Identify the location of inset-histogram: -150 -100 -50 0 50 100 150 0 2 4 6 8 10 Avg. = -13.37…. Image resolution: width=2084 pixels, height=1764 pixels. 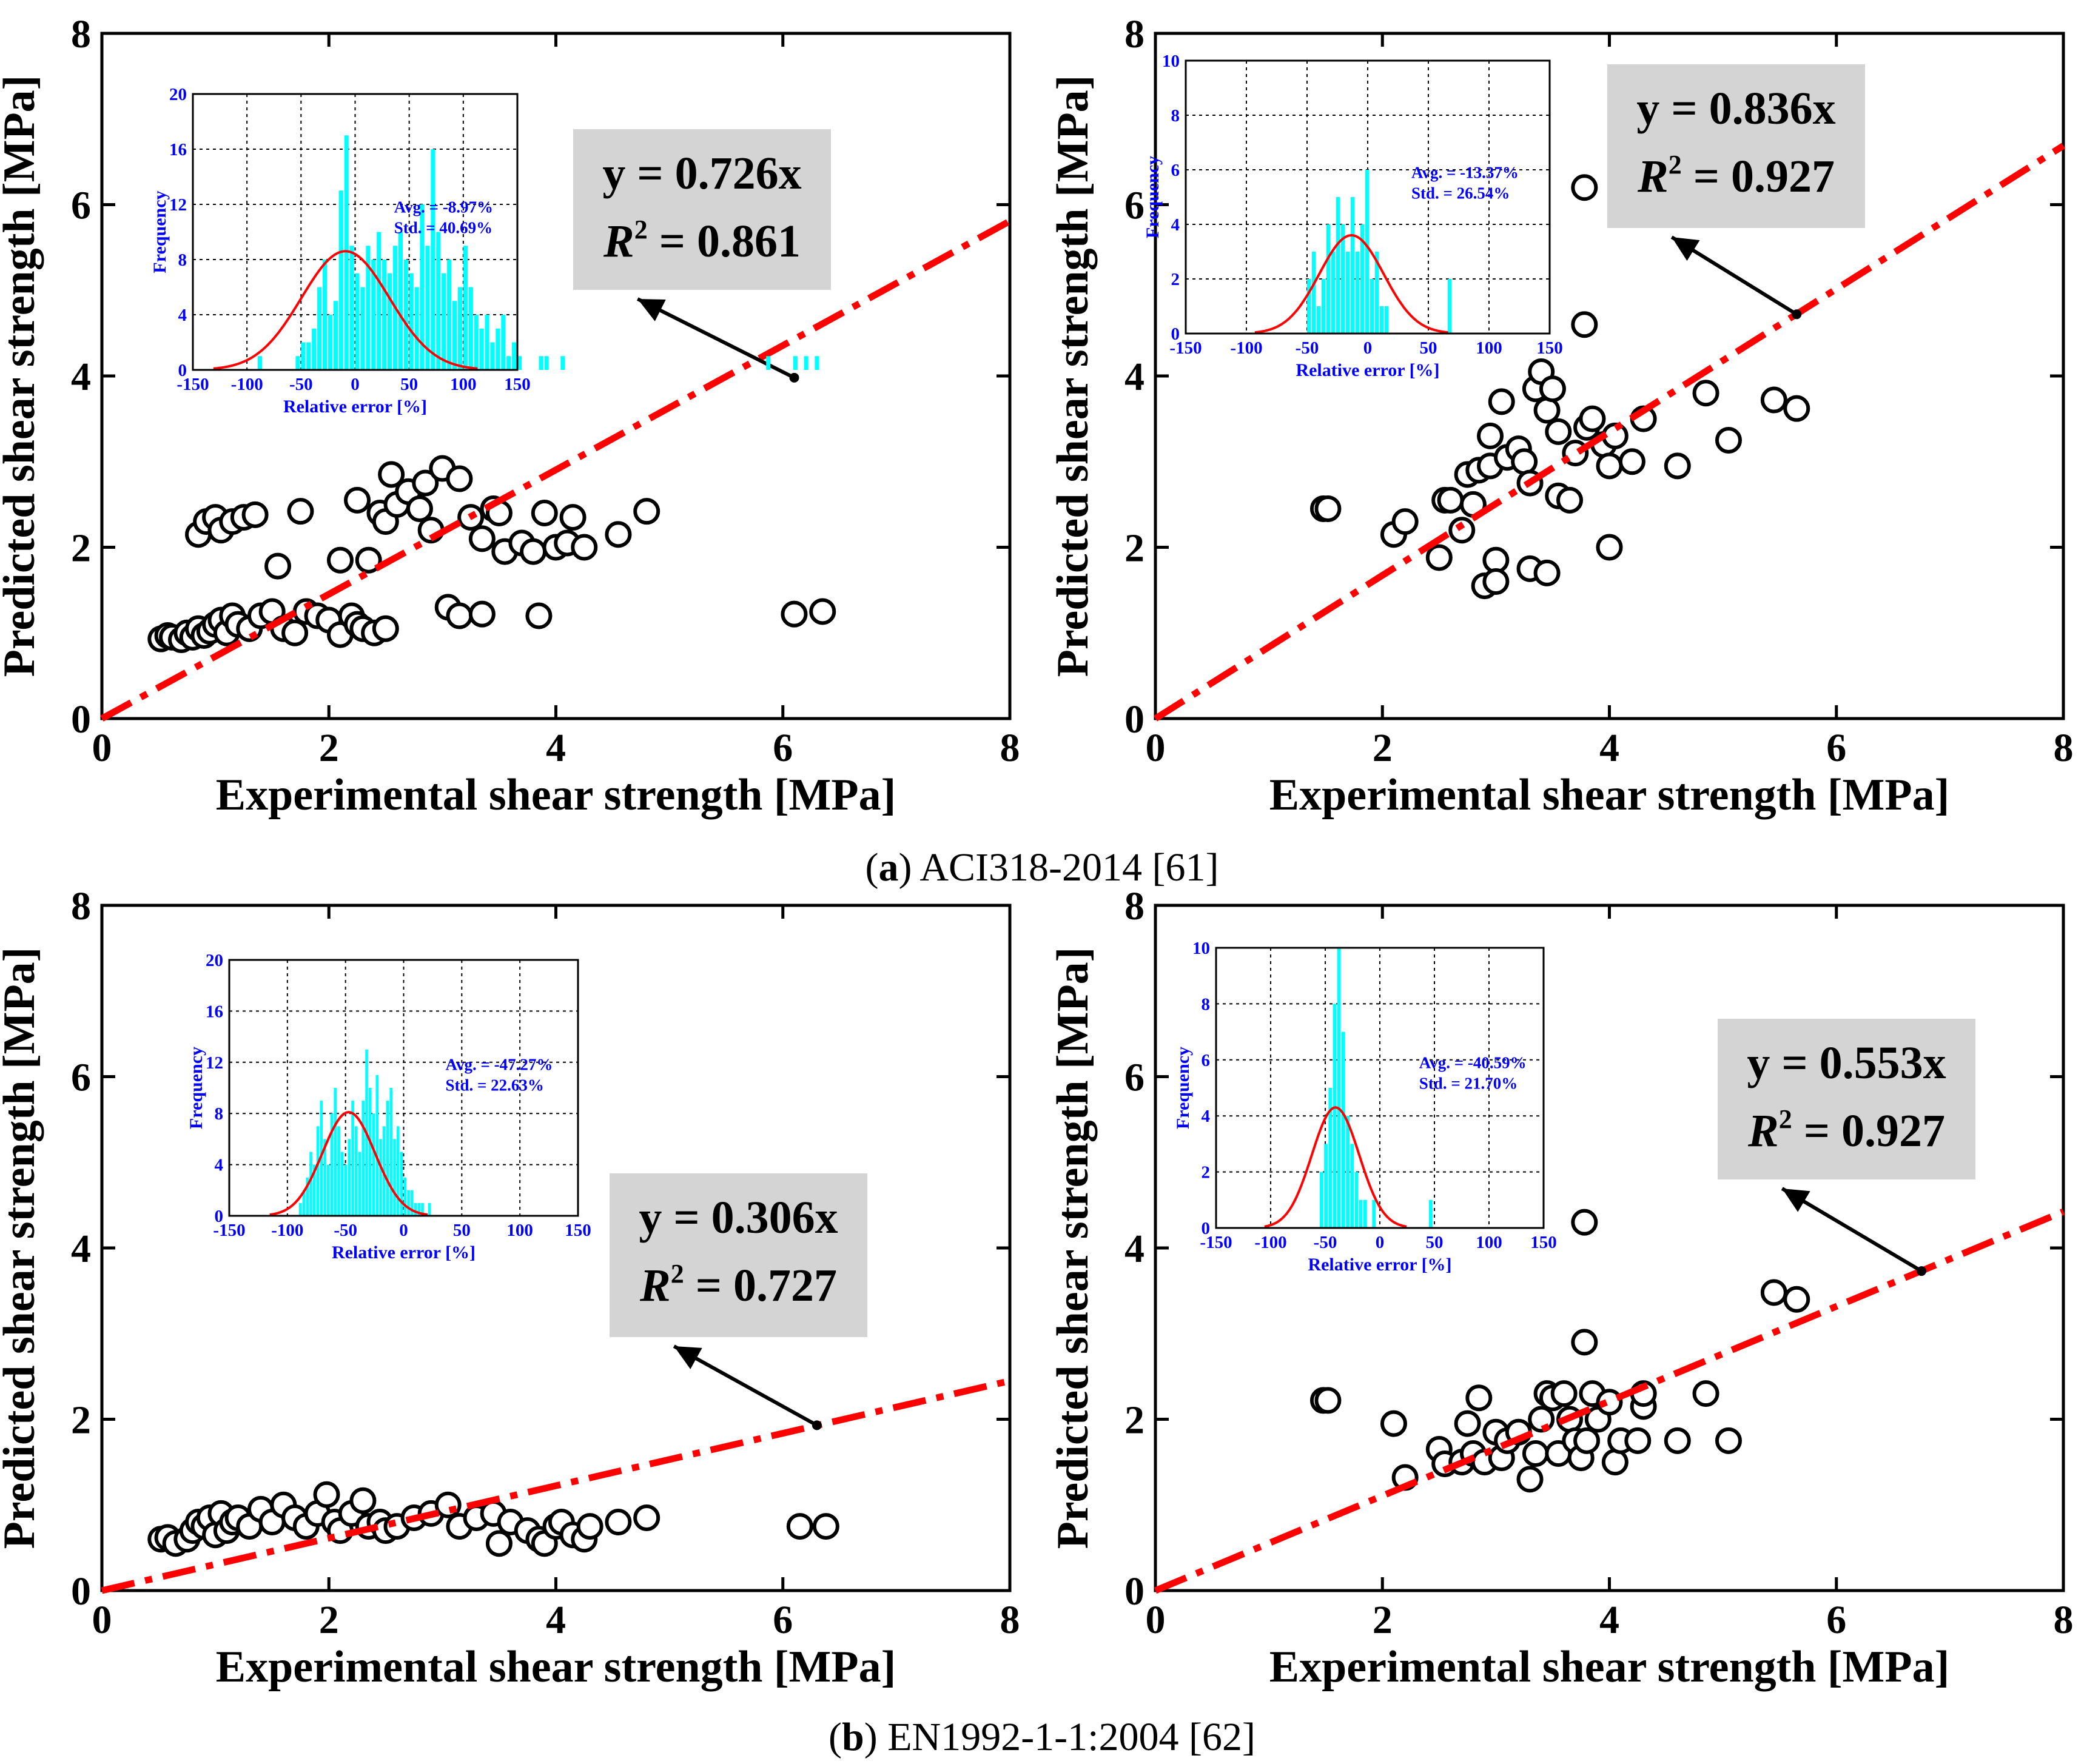
(1353, 216).